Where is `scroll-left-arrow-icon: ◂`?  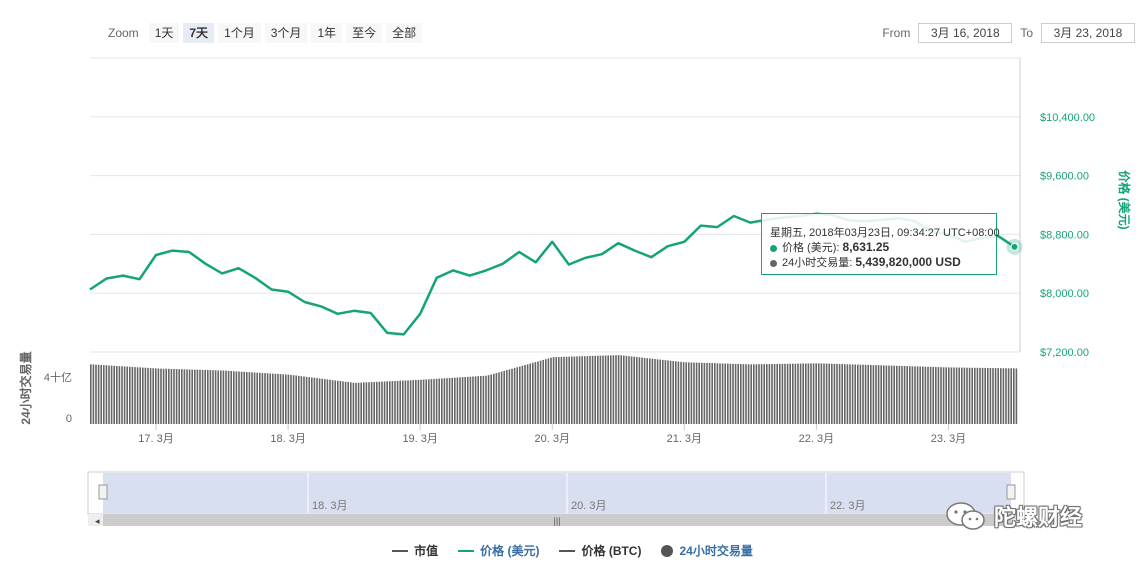 scroll-left-arrow-icon: ◂ is located at coordinates (97, 521).